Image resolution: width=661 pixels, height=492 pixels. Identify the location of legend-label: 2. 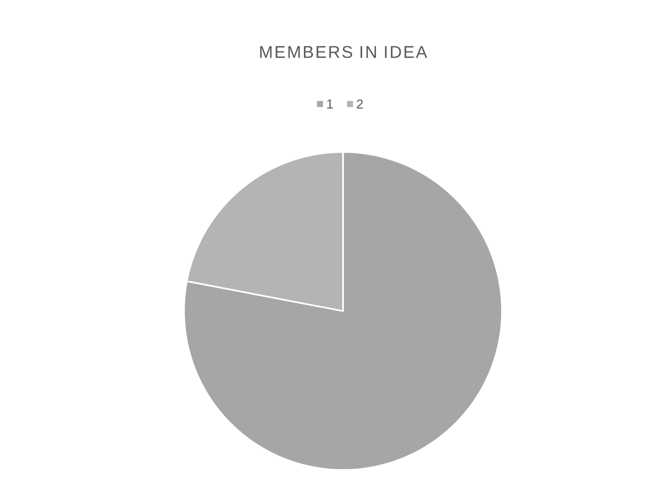
(359, 104).